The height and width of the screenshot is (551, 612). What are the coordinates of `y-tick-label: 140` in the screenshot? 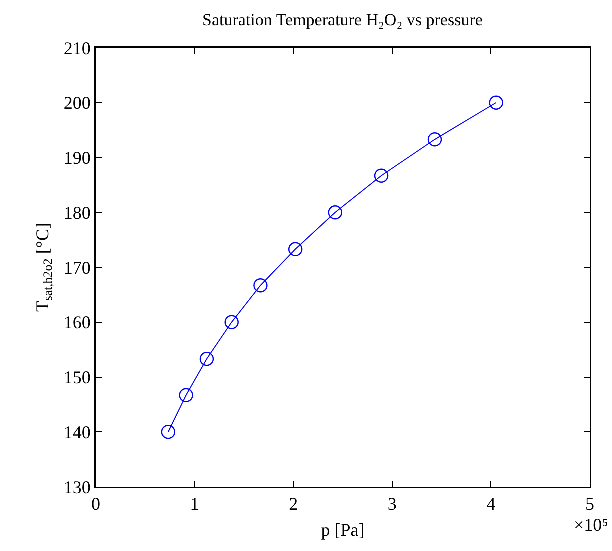 It's located at (77, 432).